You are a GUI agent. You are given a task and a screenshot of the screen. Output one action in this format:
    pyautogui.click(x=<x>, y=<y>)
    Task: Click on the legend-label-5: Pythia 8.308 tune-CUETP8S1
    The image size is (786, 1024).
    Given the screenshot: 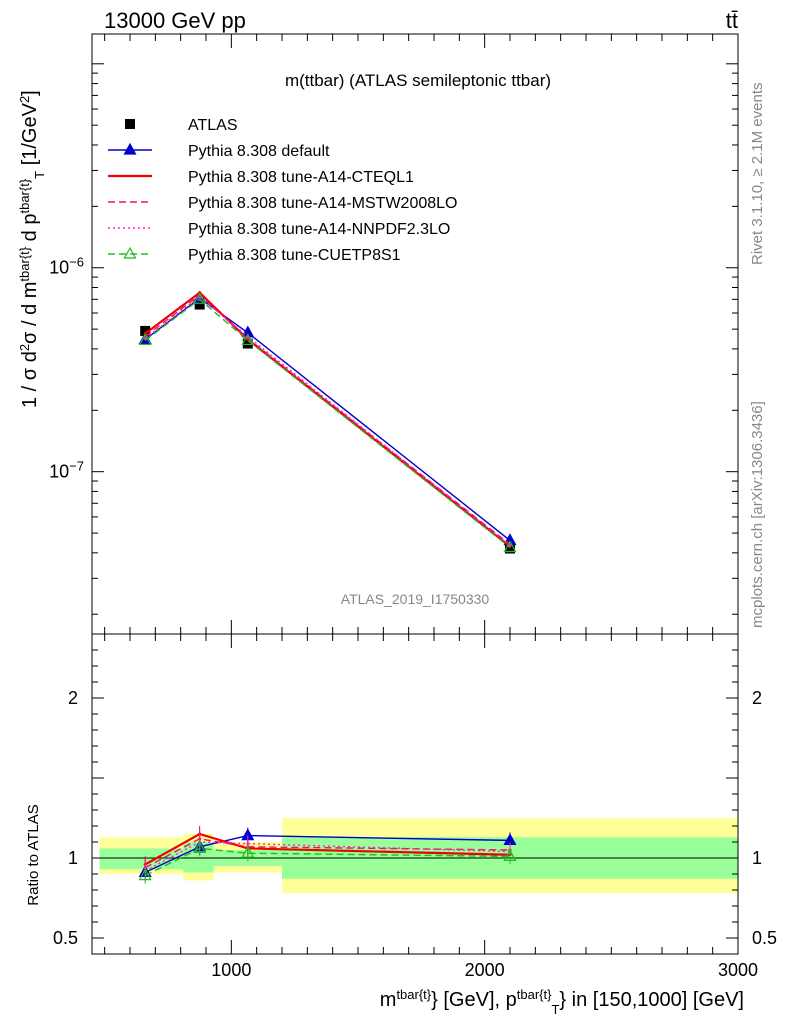 What is the action you would take?
    pyautogui.click(x=294, y=255)
    